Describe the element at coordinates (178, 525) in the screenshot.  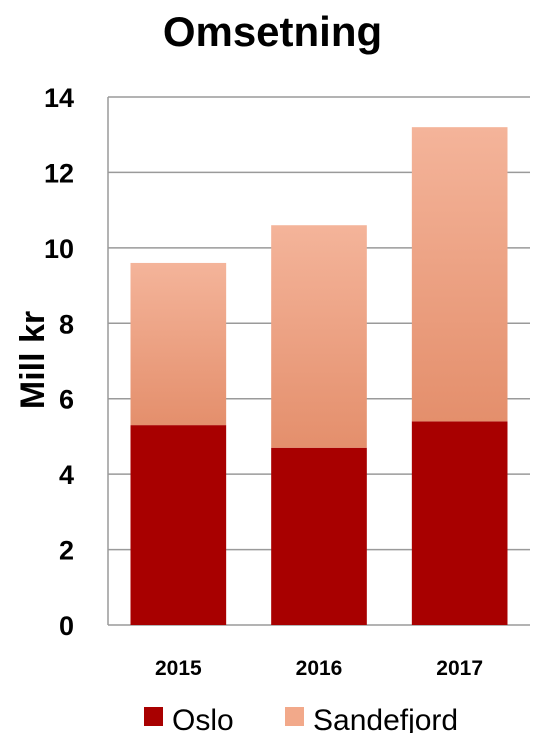
I see `bar-oslo-2015` at that location.